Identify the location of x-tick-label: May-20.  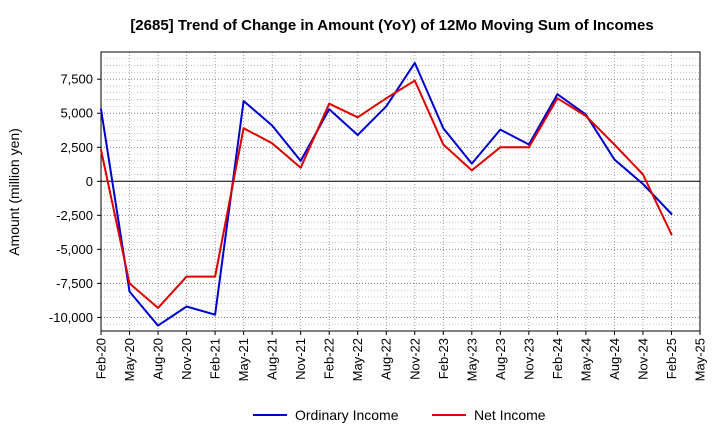
(129, 359).